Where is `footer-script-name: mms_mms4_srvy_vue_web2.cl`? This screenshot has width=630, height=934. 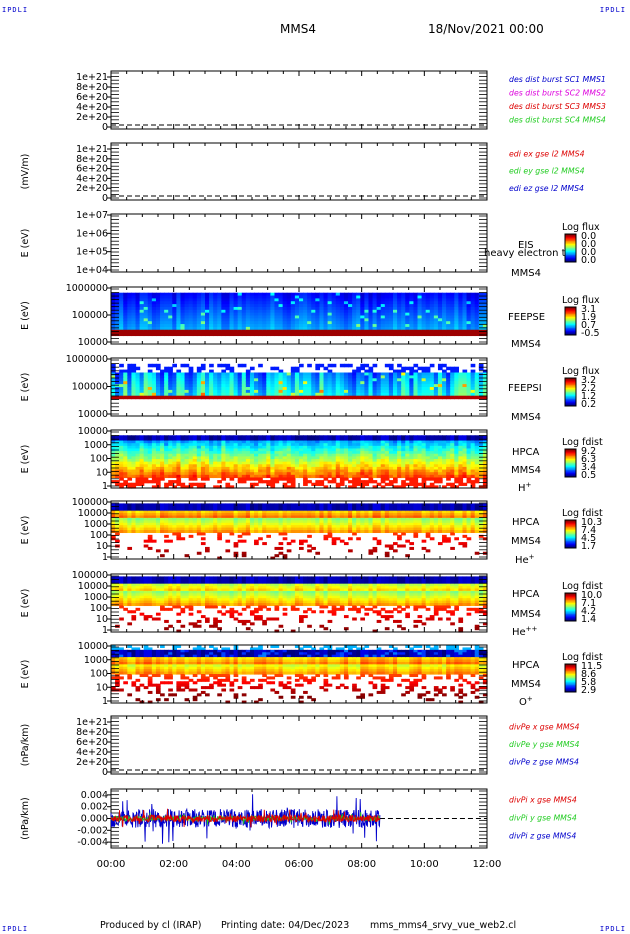 footer-script-name: mms_mms4_srvy_vue_web2.cl is located at coordinates (443, 925).